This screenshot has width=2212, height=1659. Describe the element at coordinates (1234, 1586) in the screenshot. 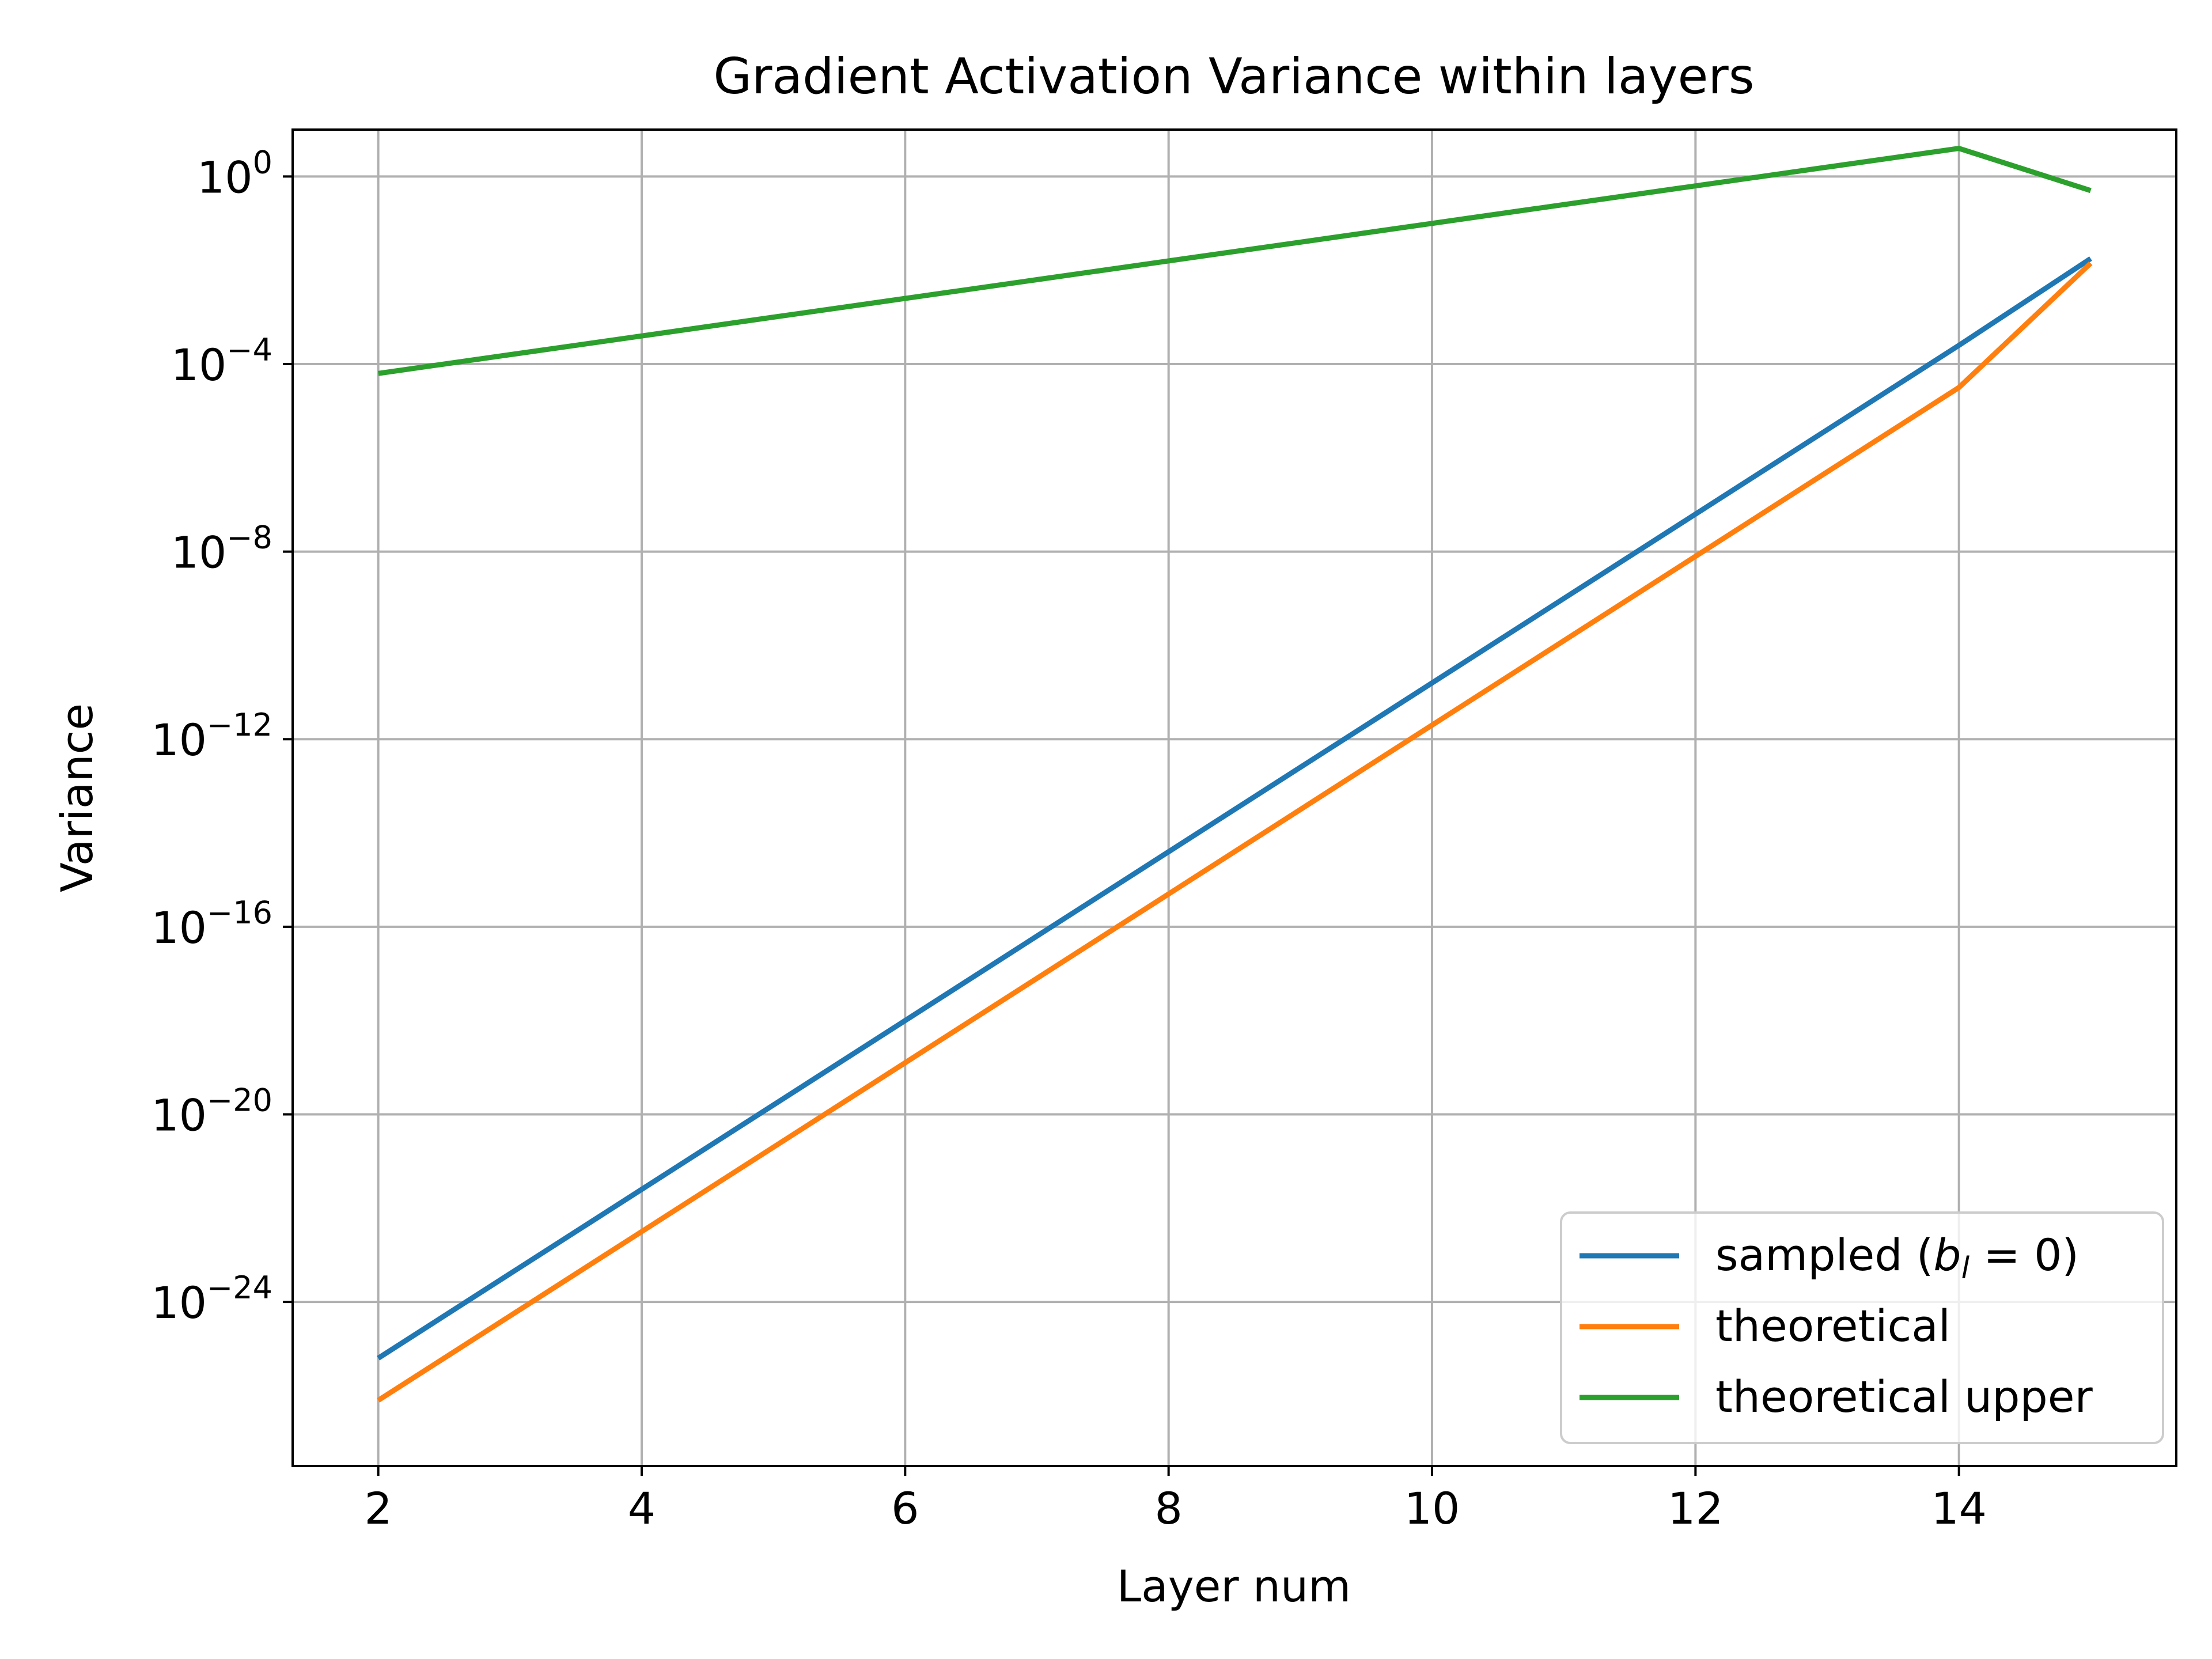

I see `x-axis-label: Layer num` at that location.